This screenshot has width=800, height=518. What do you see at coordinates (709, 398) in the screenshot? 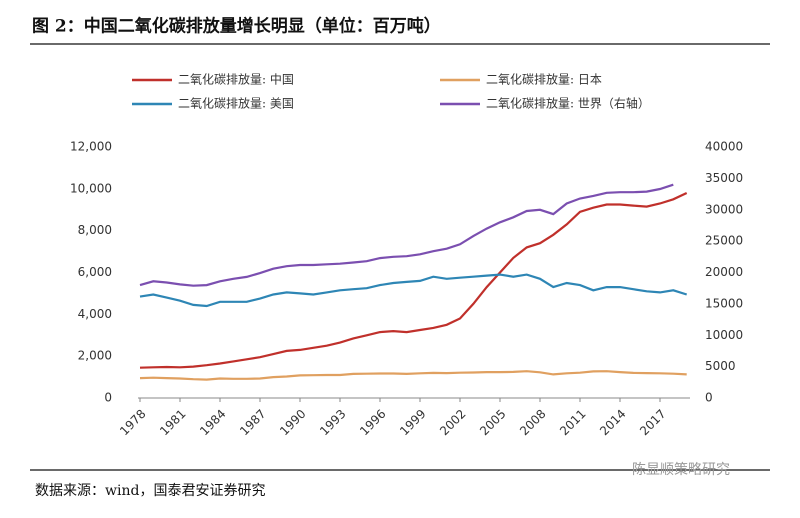
I see `y2-tick-label: 0` at bounding box center [709, 398].